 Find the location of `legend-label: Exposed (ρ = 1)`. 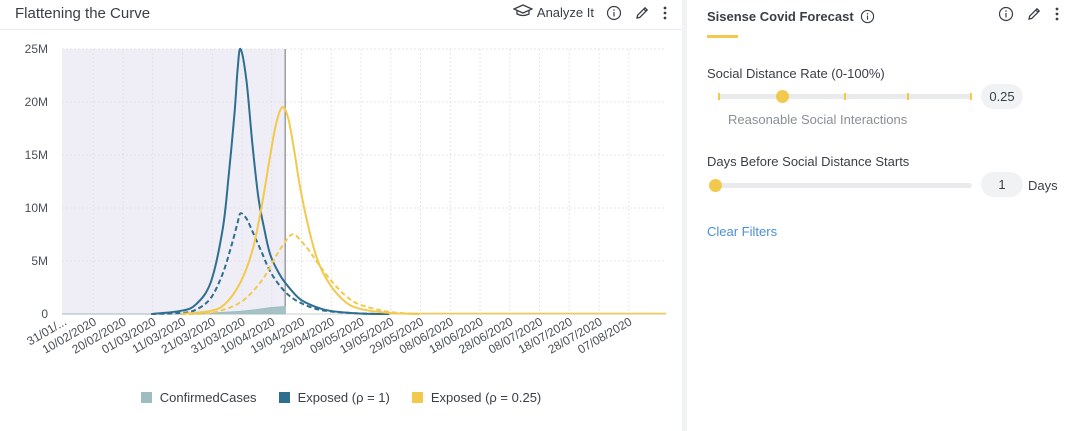

legend-label: Exposed (ρ = 1) is located at coordinates (343, 397).